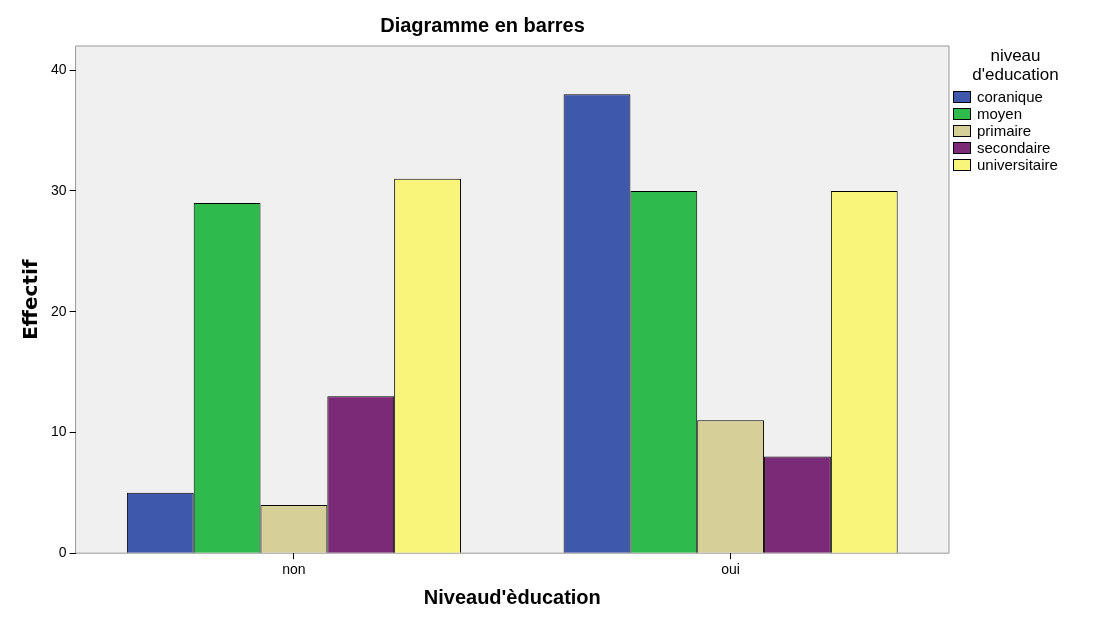  I want to click on x-tick-label: oui, so click(730, 569).